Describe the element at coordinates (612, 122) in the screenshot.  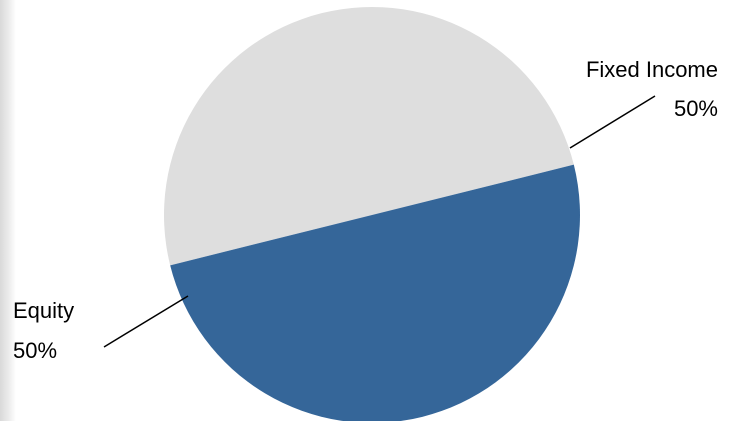
I see `leader-line-fixed-income` at that location.